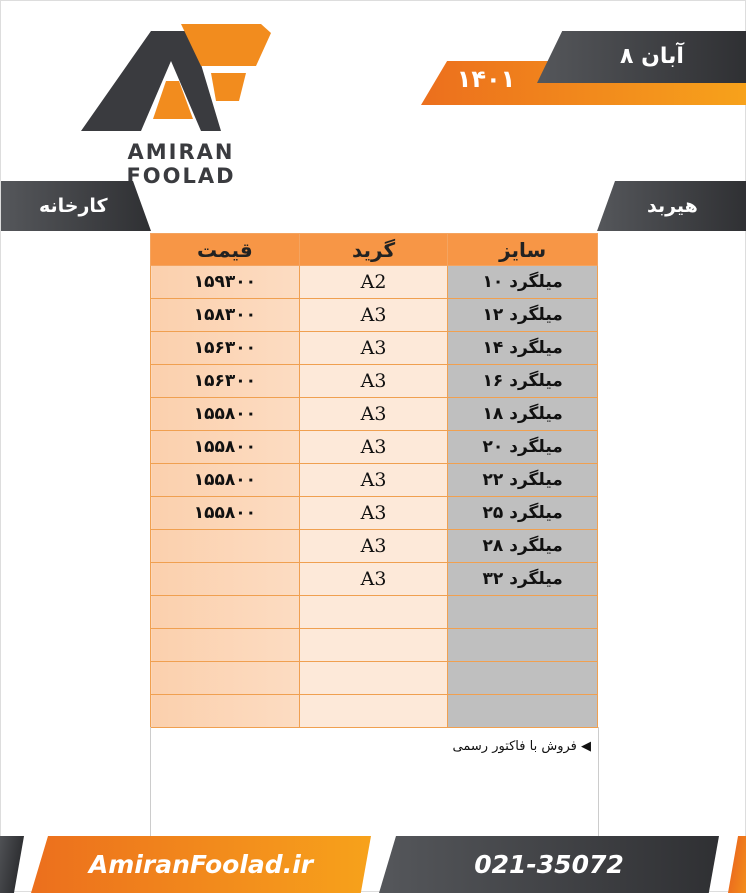 The width and height of the screenshot is (746, 893). I want to click on cell-size: میلگرد ۲۸, so click(522, 546).